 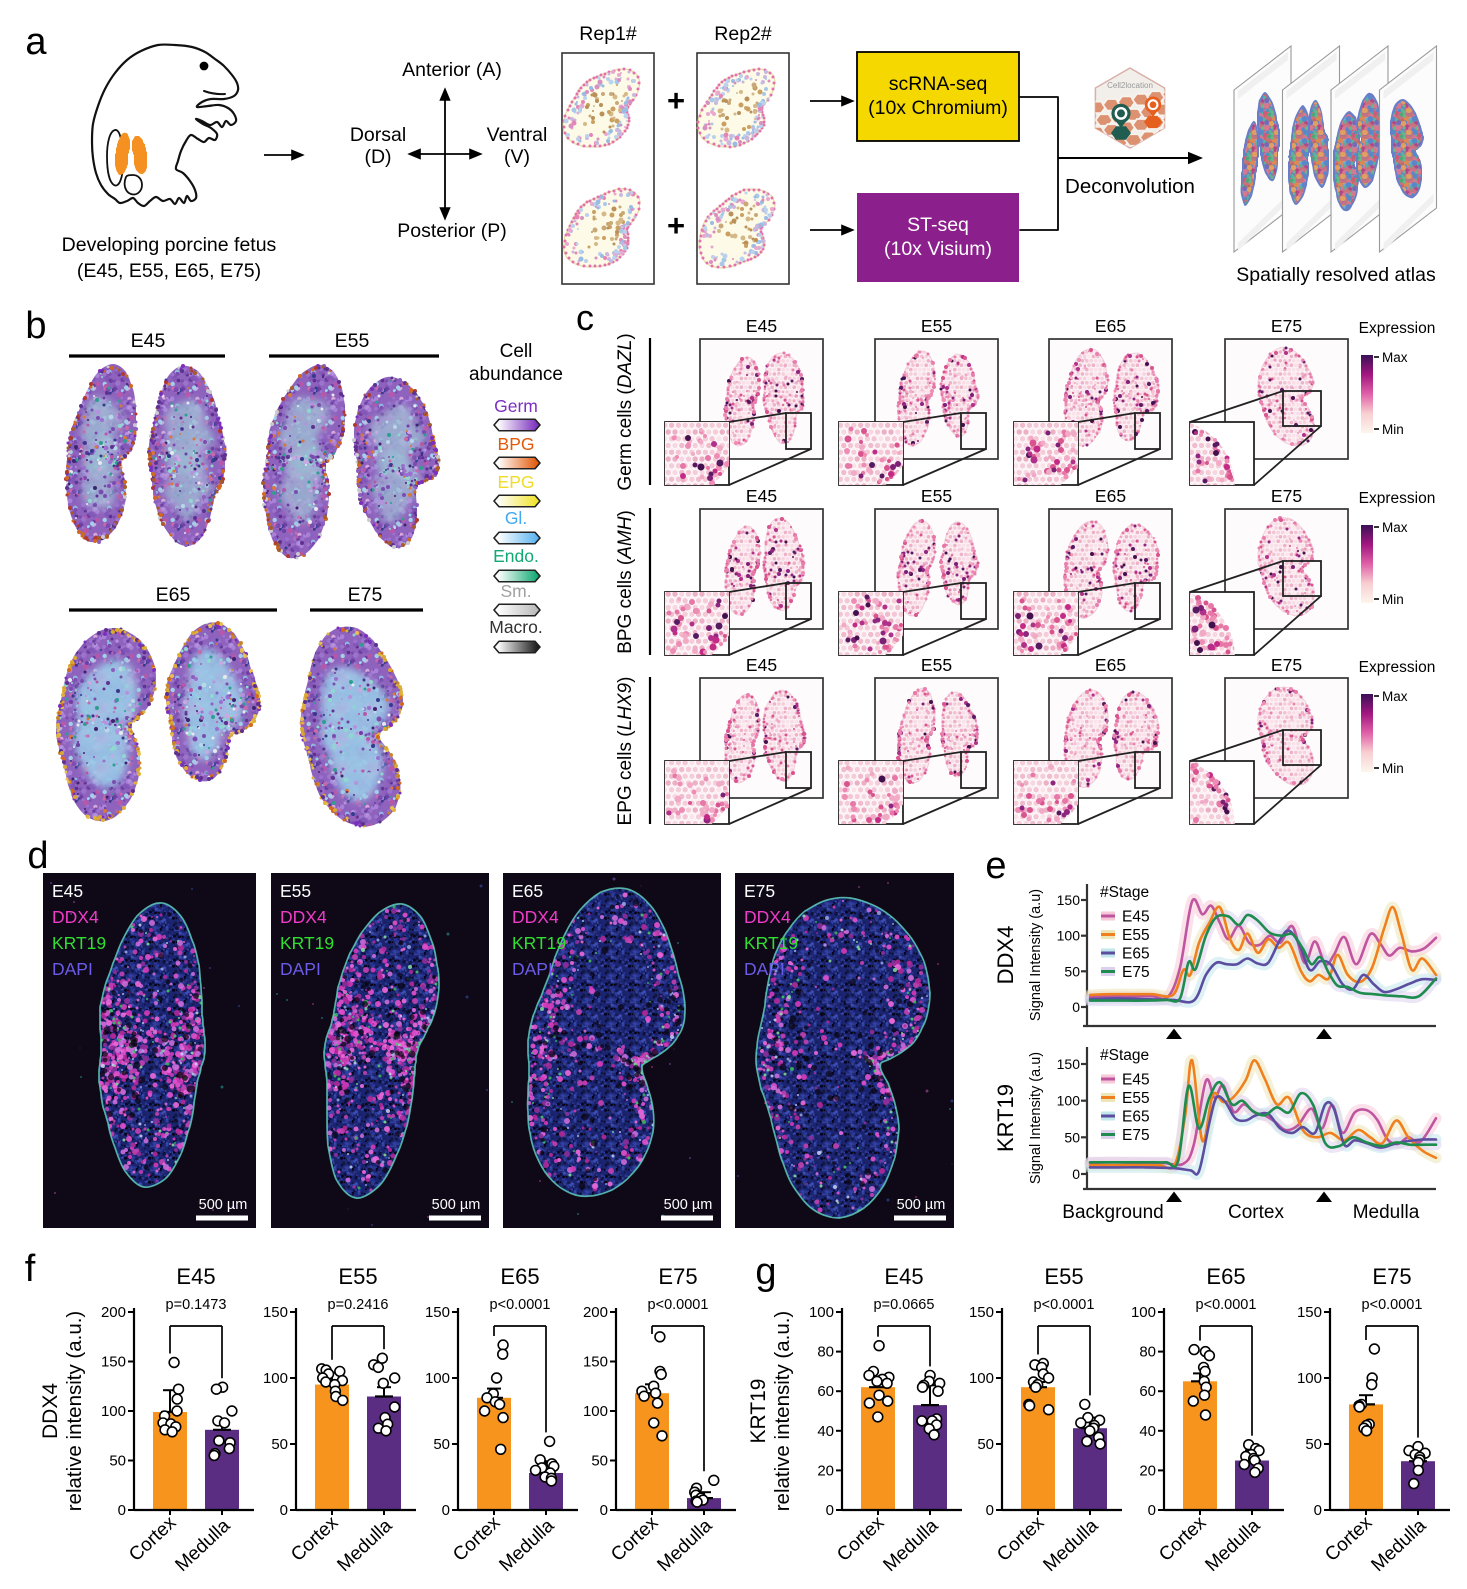 What do you see at coordinates (169, 245) in the screenshot?
I see `svg-text: Developing porcine fetus` at bounding box center [169, 245].